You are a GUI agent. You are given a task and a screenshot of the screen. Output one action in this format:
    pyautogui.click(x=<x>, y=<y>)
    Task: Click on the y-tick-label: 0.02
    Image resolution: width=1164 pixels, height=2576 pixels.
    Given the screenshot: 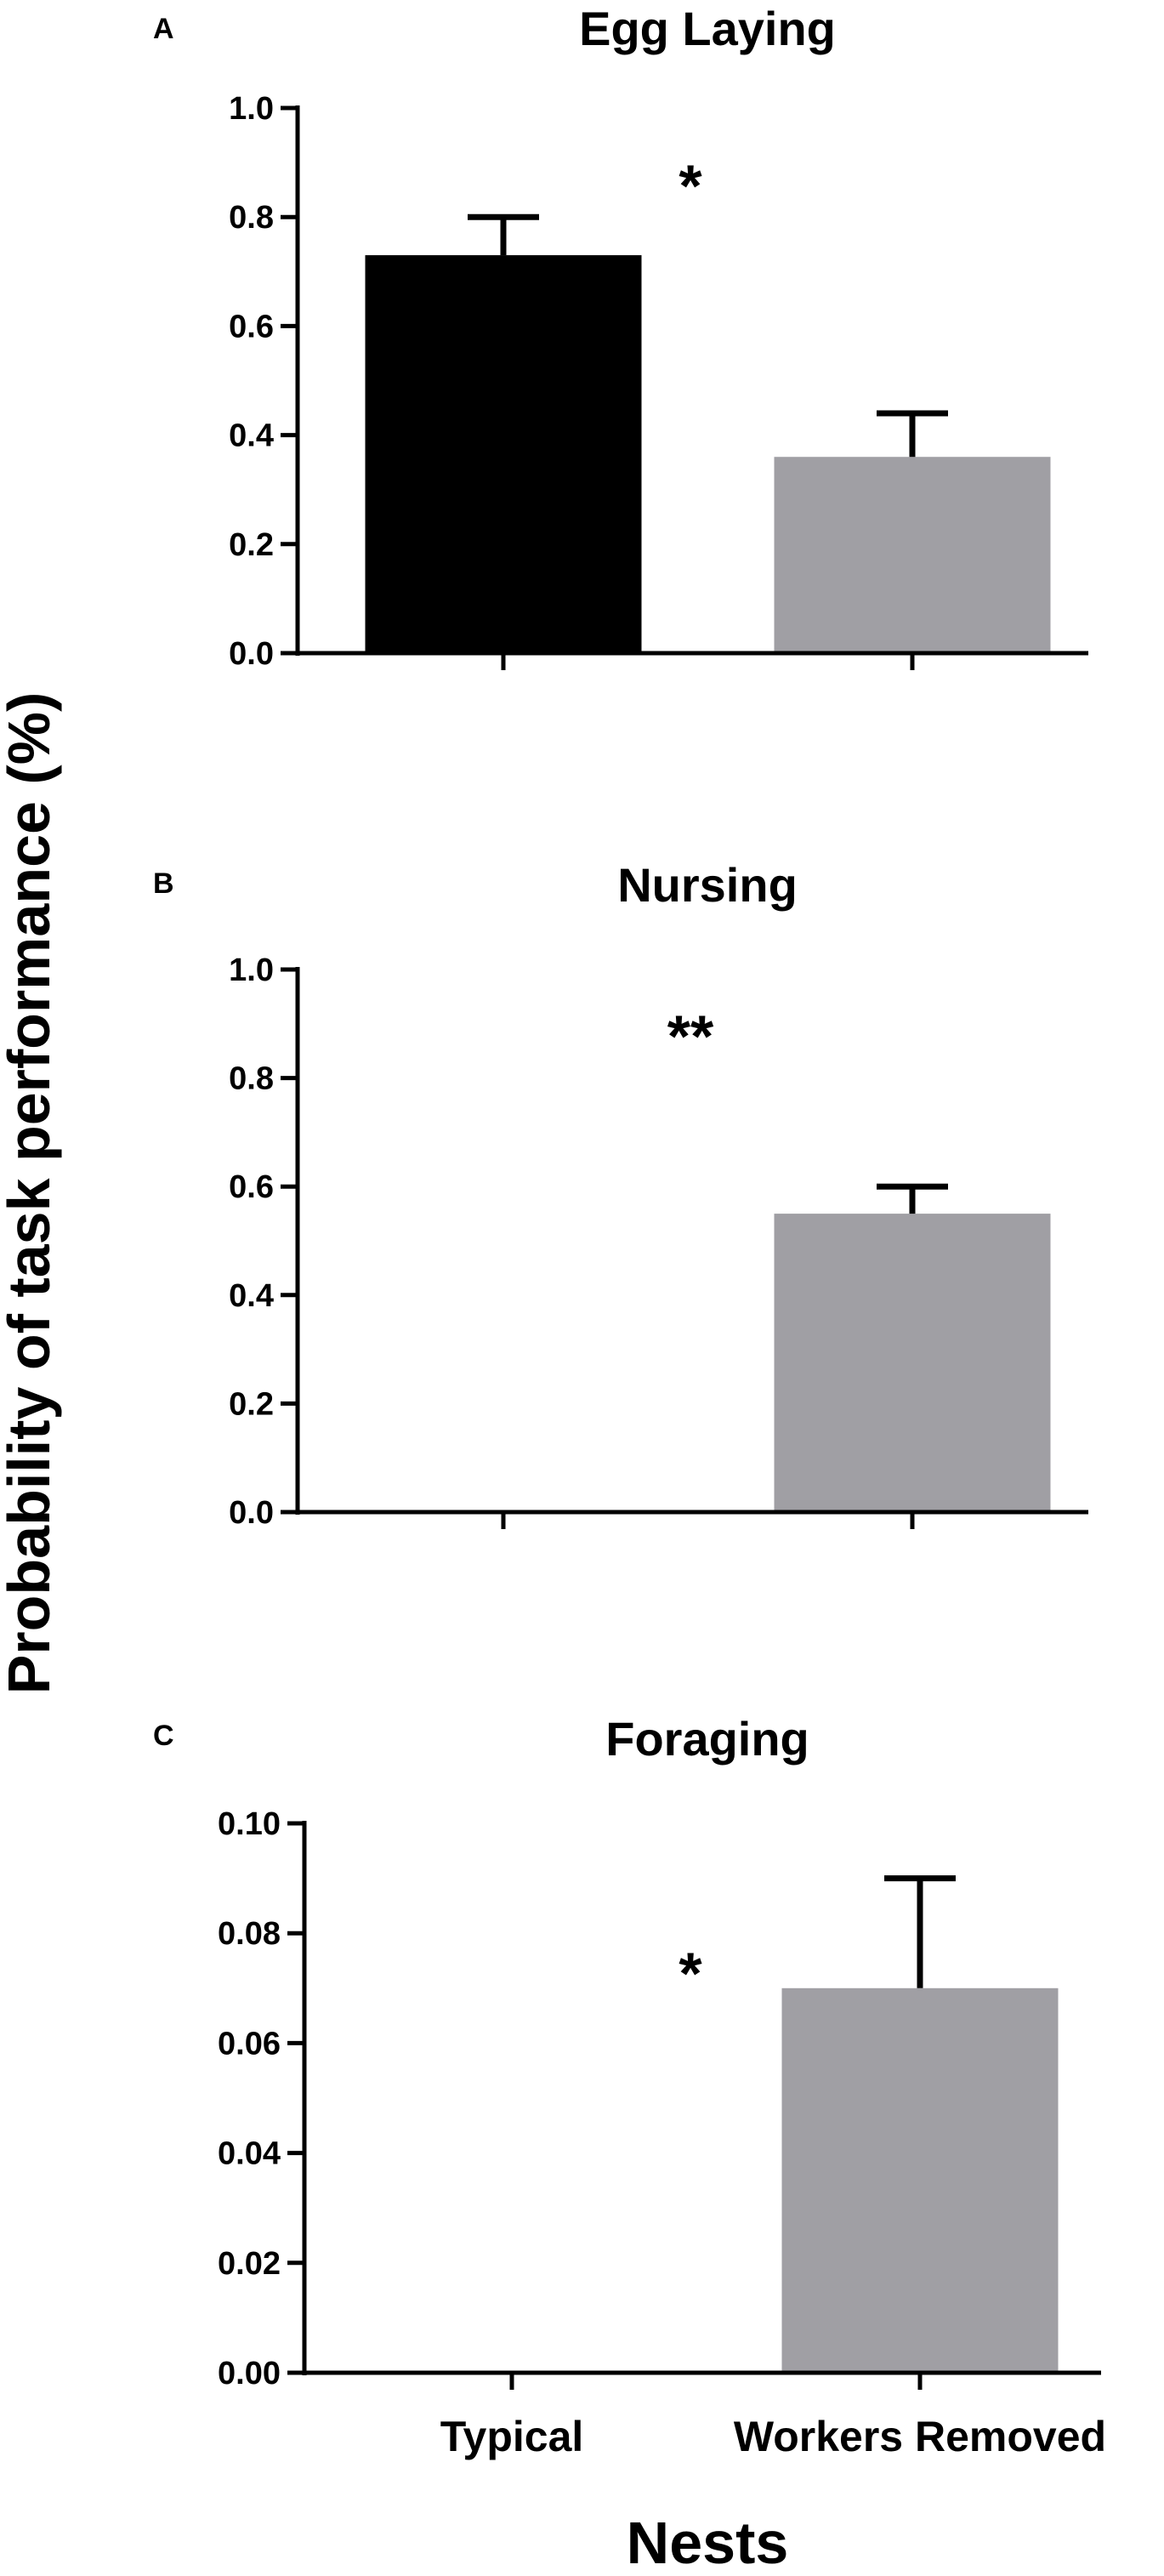 What is the action you would take?
    pyautogui.click(x=249, y=2264)
    